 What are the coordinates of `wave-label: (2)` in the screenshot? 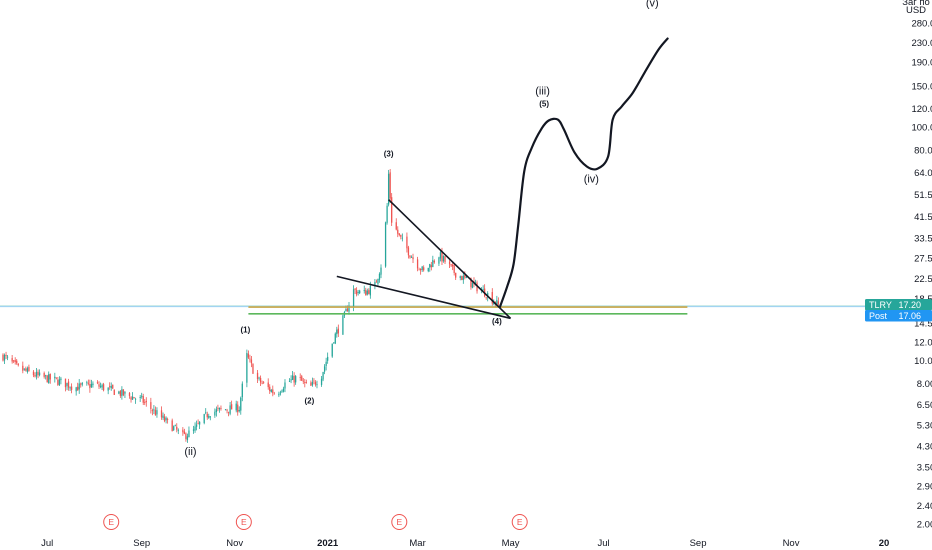 It's located at (309, 401).